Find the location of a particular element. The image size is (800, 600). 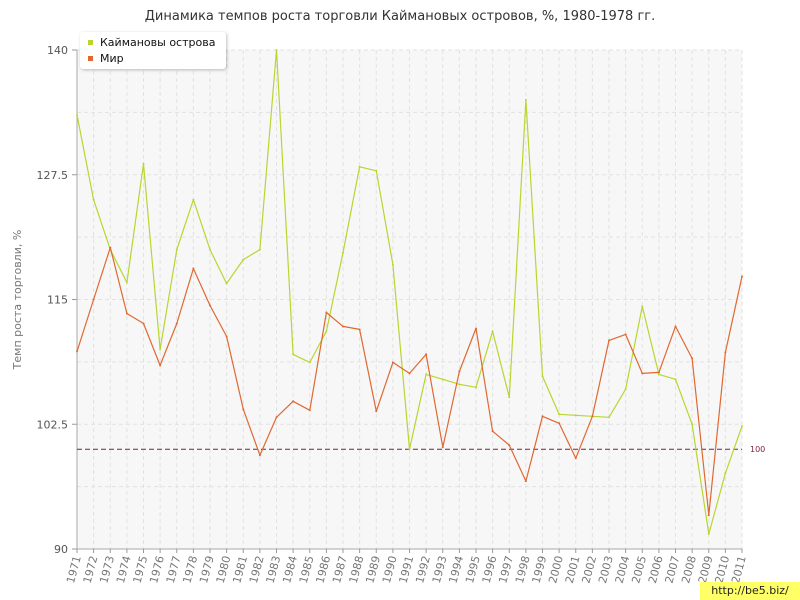

chart-legend: Каймановы острова Мир is located at coordinates (153, 50).